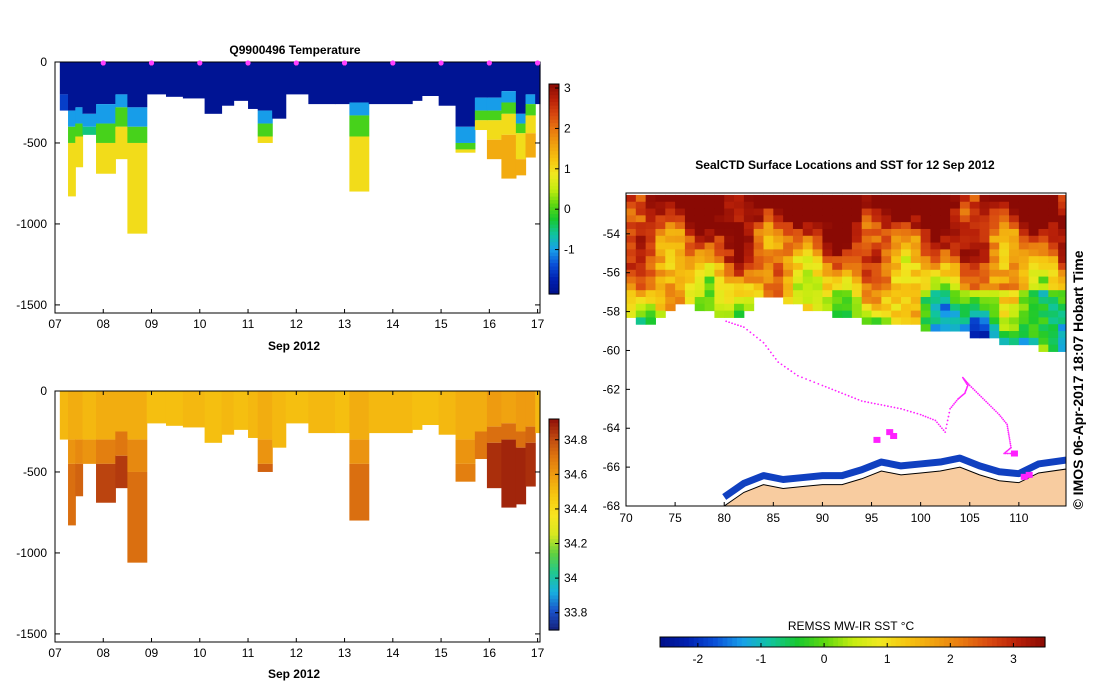 This screenshot has height=700, width=1099. I want to click on x-tick-label: 09, so click(152, 653).